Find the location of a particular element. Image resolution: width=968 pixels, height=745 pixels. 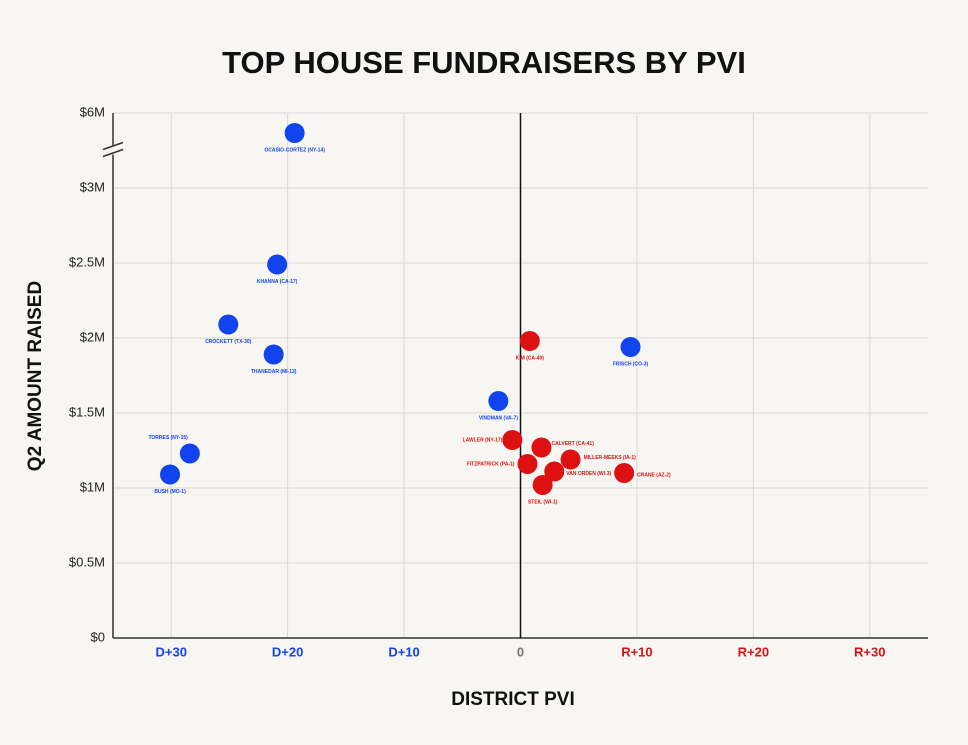

point-label: FRISCH (CO-3) is located at coordinates (631, 364).